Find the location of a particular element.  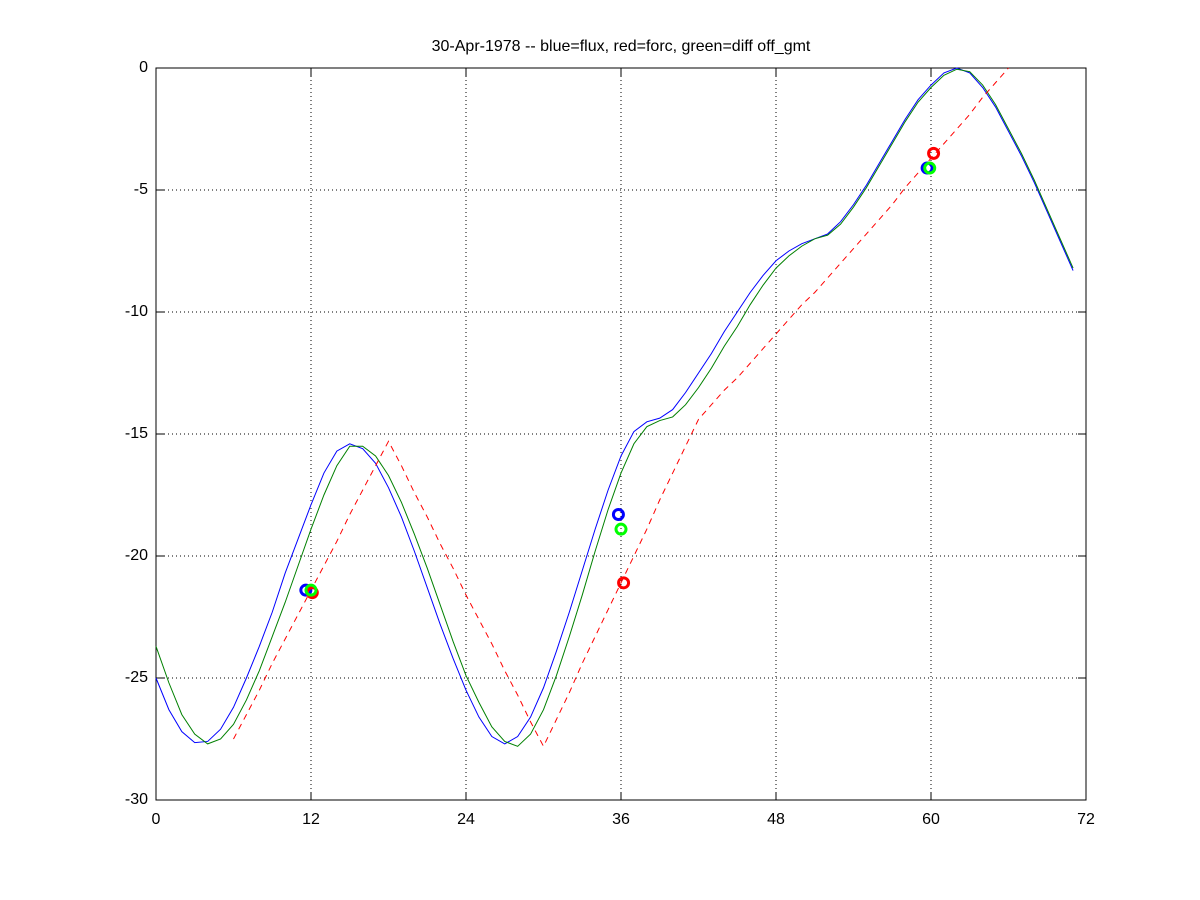

x-tick-label: 0 is located at coordinates (156, 819).